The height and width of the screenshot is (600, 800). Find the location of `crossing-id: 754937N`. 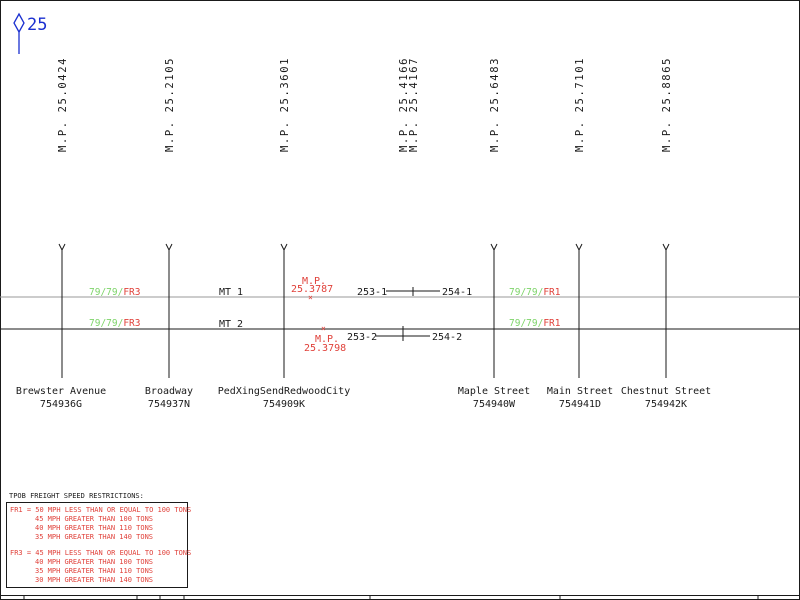

crossing-id: 754937N is located at coordinates (169, 404).